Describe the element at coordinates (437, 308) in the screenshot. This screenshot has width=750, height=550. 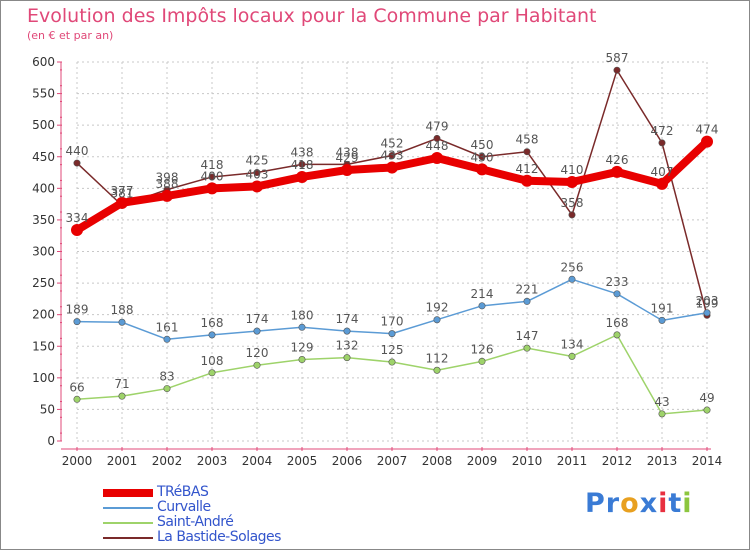
I see `data-label: 192` at that location.